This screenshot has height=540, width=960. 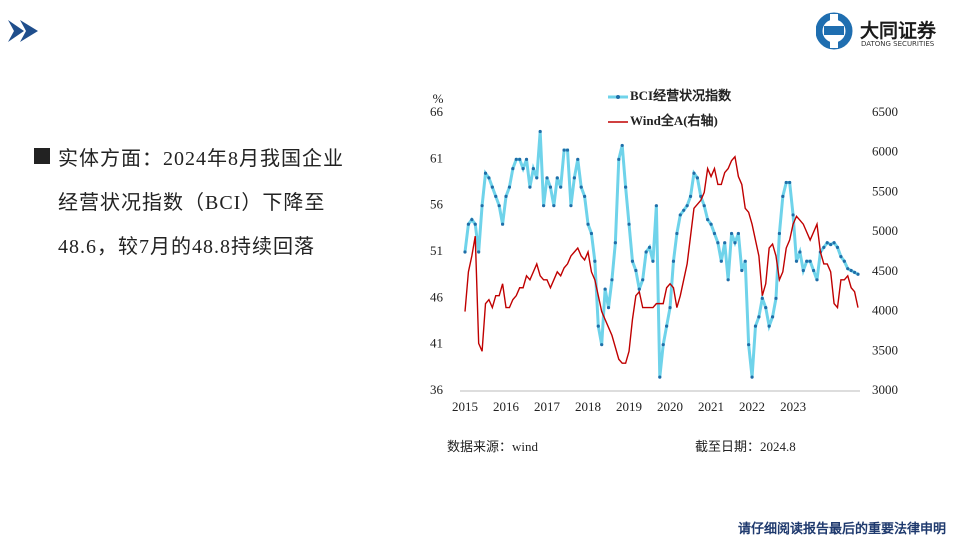 What do you see at coordinates (618, 97) in the screenshot?
I see `legend-marker` at bounding box center [618, 97].